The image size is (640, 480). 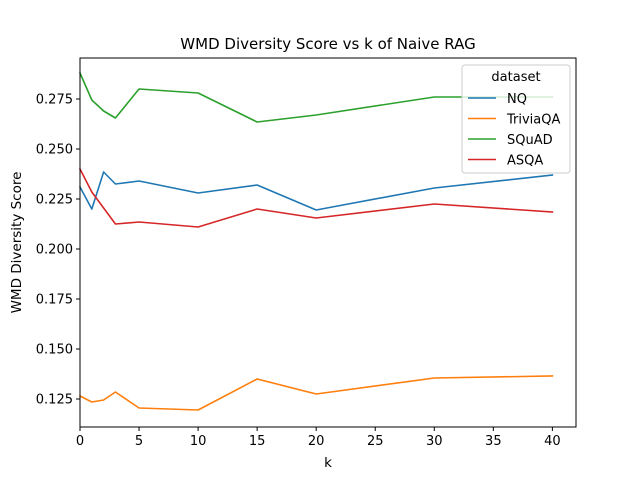 What do you see at coordinates (54, 250) in the screenshot?
I see `y-tick-label: 0.200` at bounding box center [54, 250].